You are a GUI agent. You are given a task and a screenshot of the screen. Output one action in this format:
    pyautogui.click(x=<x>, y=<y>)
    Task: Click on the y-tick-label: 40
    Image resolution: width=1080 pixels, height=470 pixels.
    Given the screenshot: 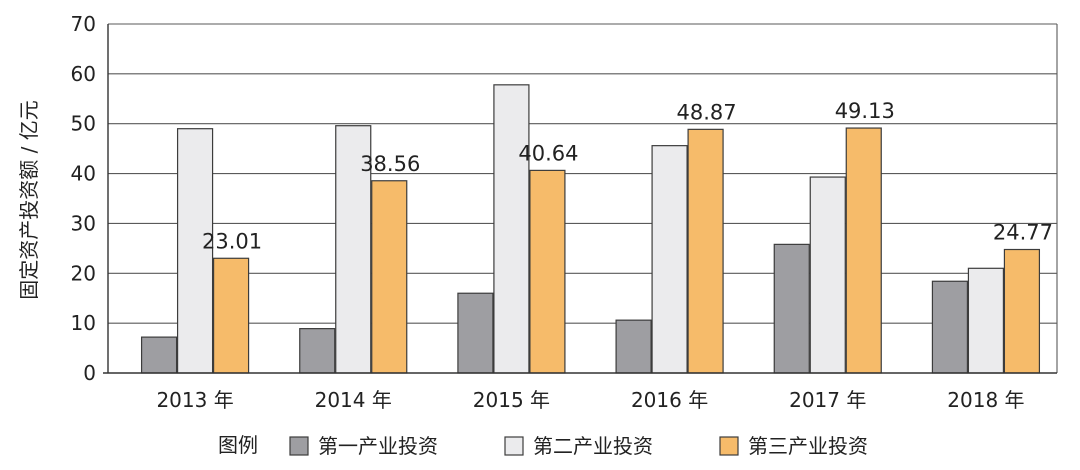 What is the action you would take?
    pyautogui.click(x=83, y=174)
    